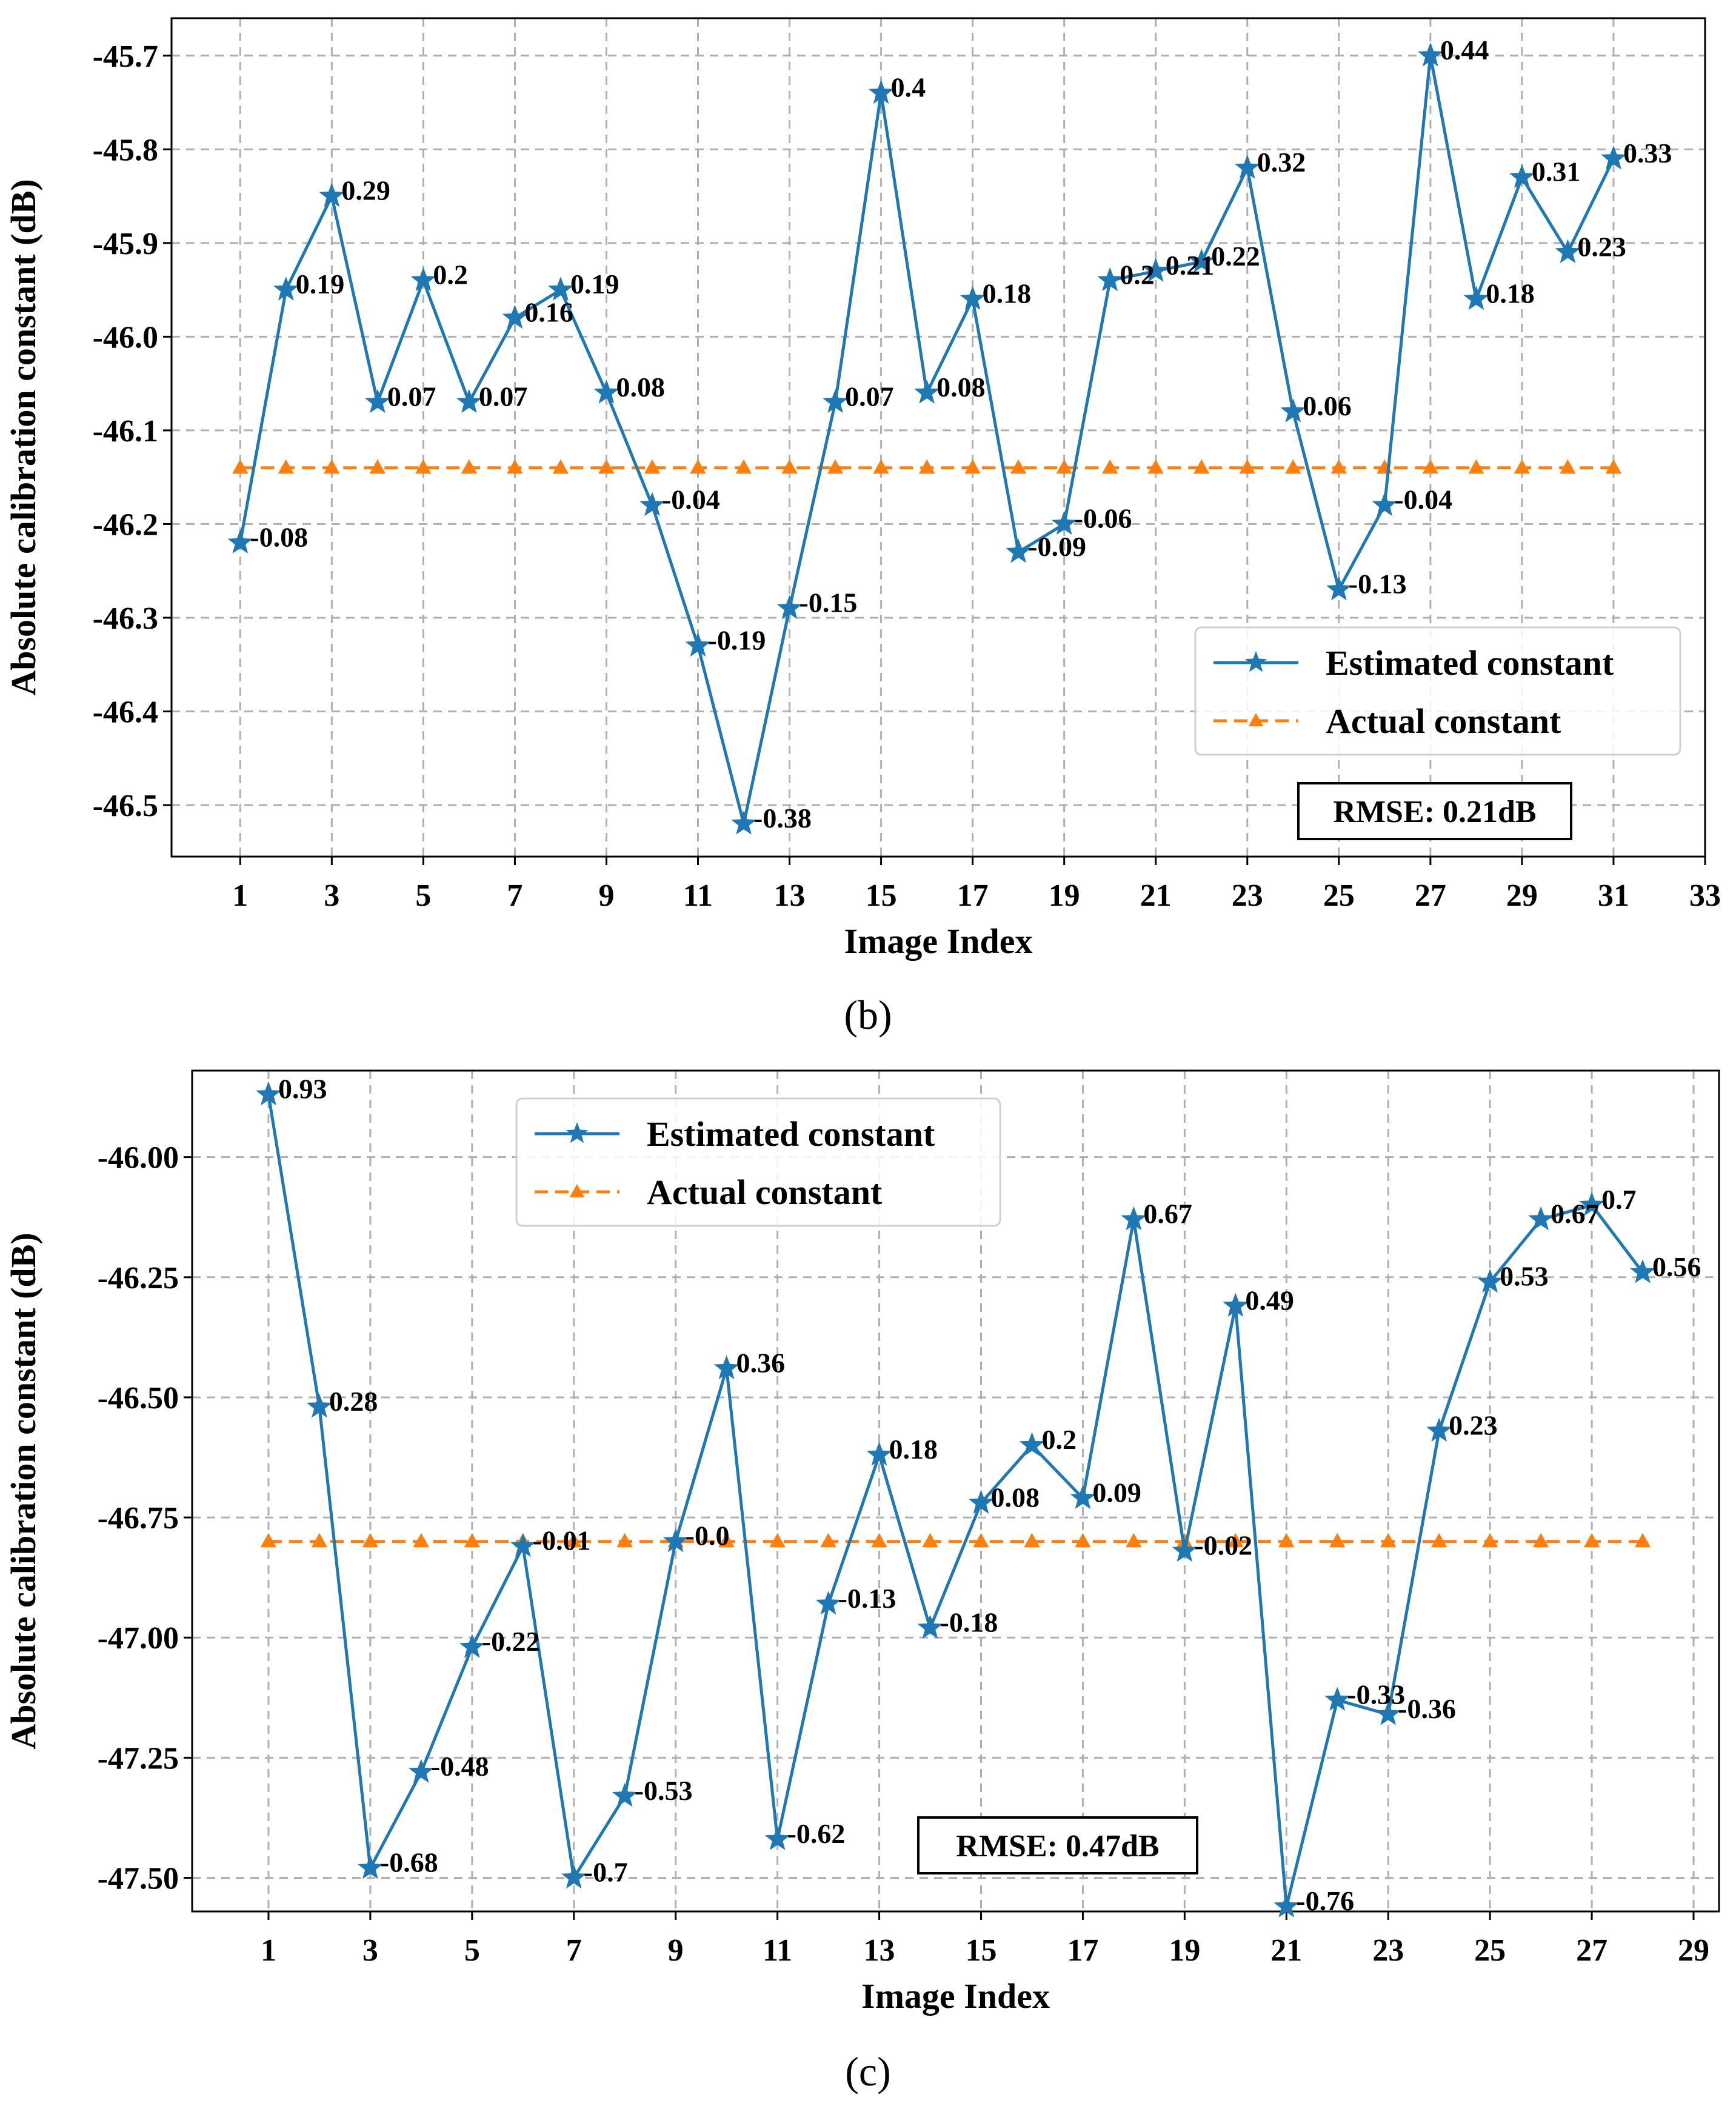 The image size is (1736, 2120). Describe the element at coordinates (138, 1398) in the screenshot. I see `y-tick-label: -46.50` at that location.